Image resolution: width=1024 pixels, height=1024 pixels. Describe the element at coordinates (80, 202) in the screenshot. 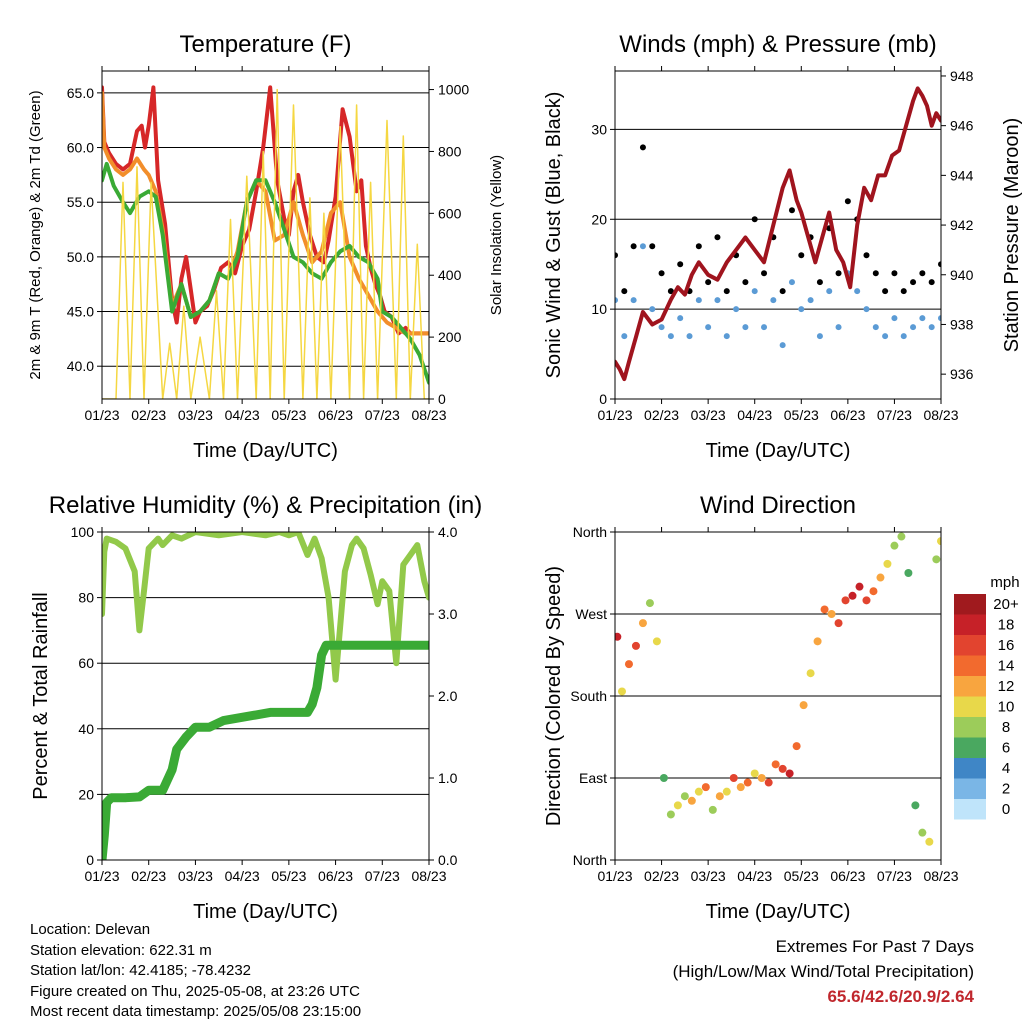

I see `y-tick-label: 55.0` at that location.